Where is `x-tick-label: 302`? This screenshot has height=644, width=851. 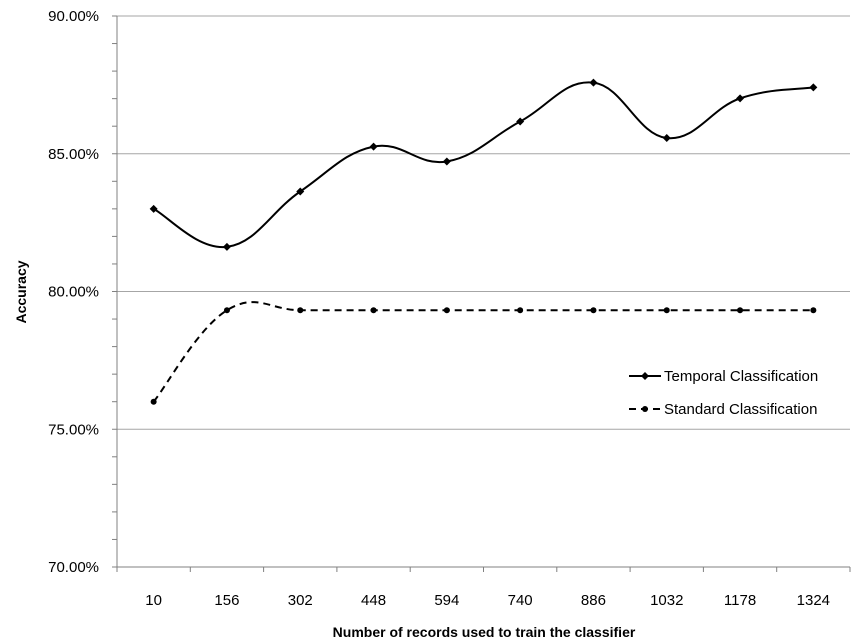 x-tick-label: 302 is located at coordinates (300, 600).